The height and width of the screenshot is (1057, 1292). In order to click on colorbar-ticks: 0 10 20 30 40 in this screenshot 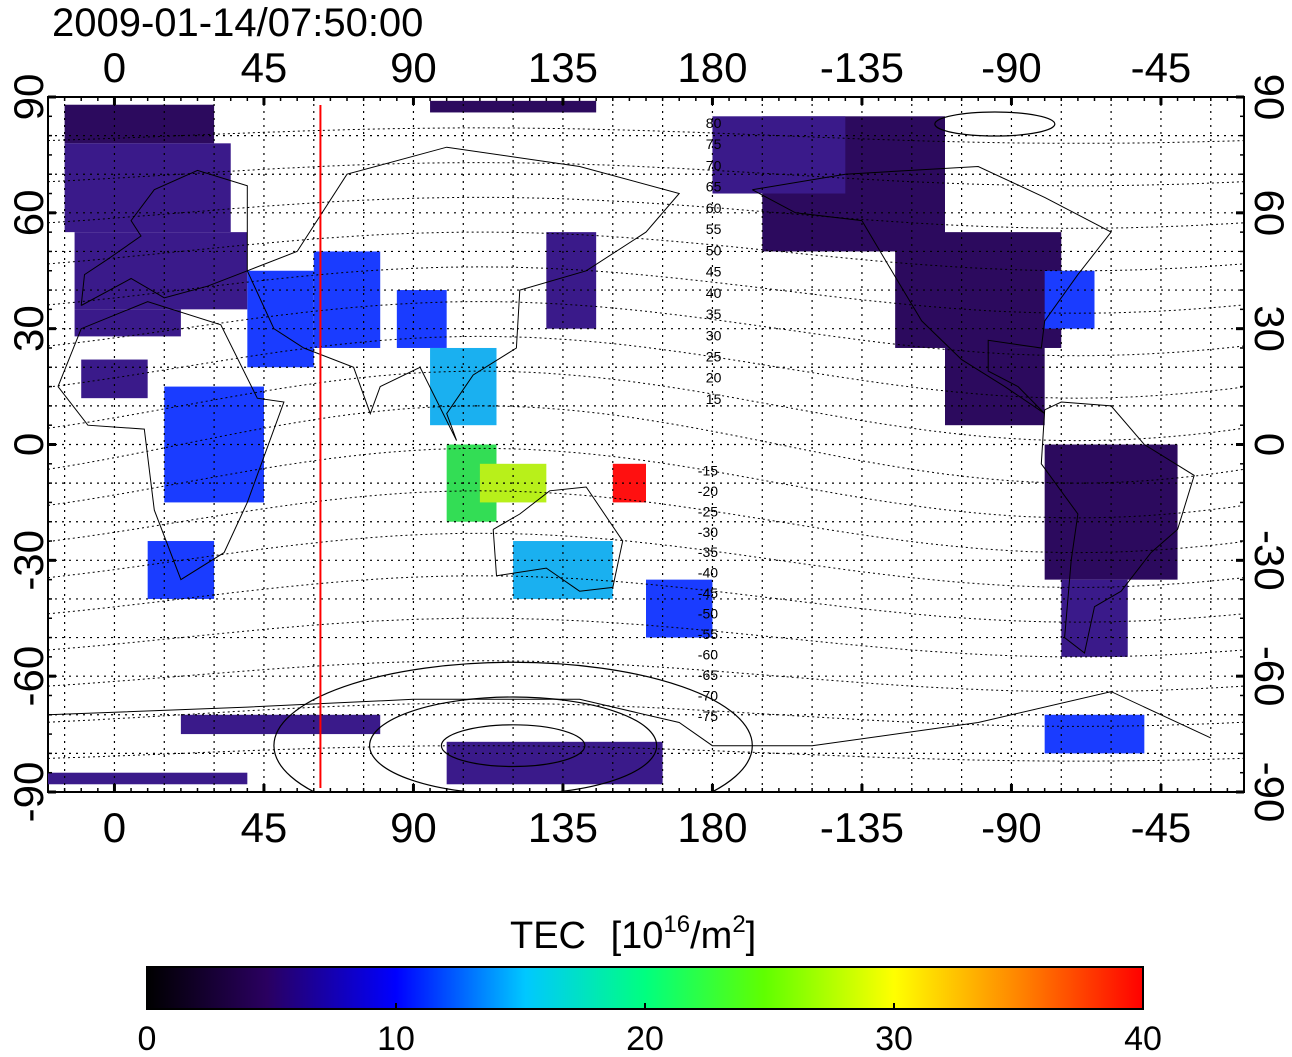, I will do `click(650, 1030)`.